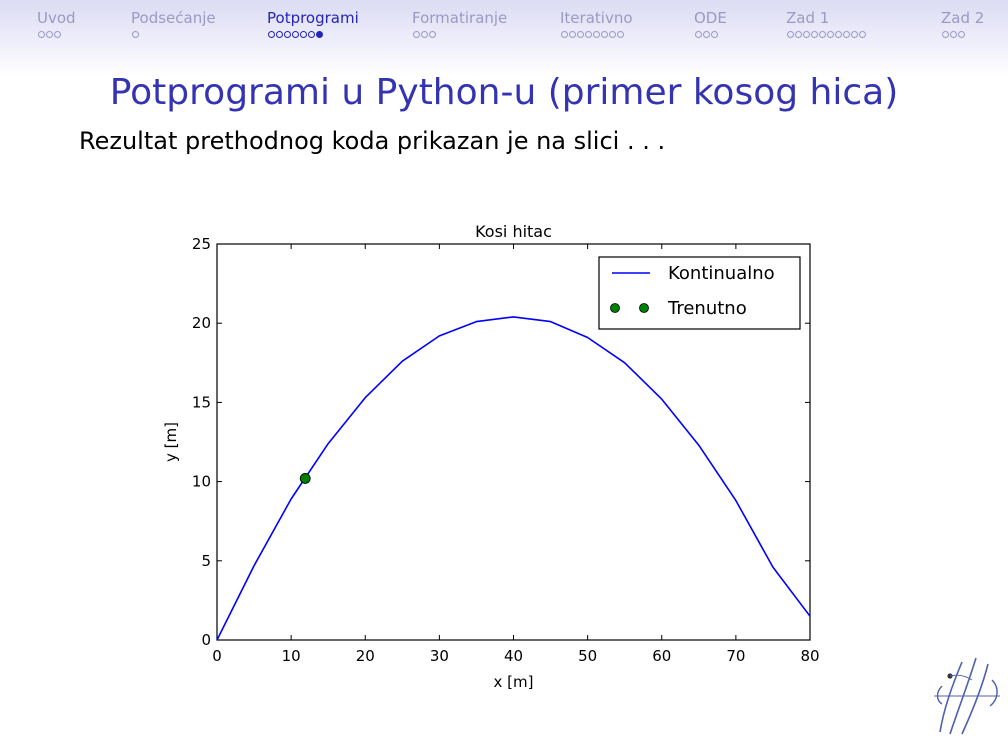 This screenshot has height=756, width=1008. Describe the element at coordinates (707, 308) in the screenshot. I see `legend-label-trenutno: Trenutno` at that location.